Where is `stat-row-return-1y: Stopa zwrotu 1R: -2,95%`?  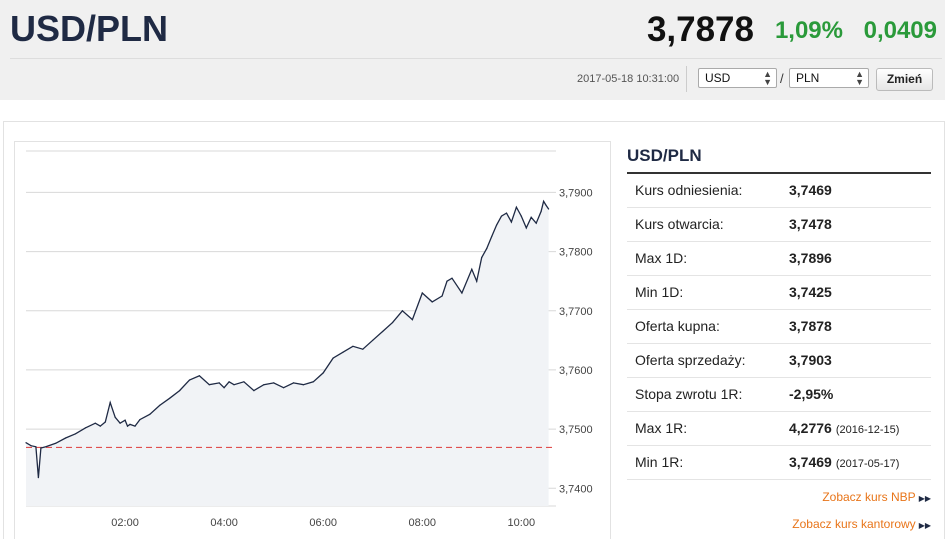 stat-row-return-1y: Stopa zwrotu 1R: -2,95% is located at coordinates (779, 395).